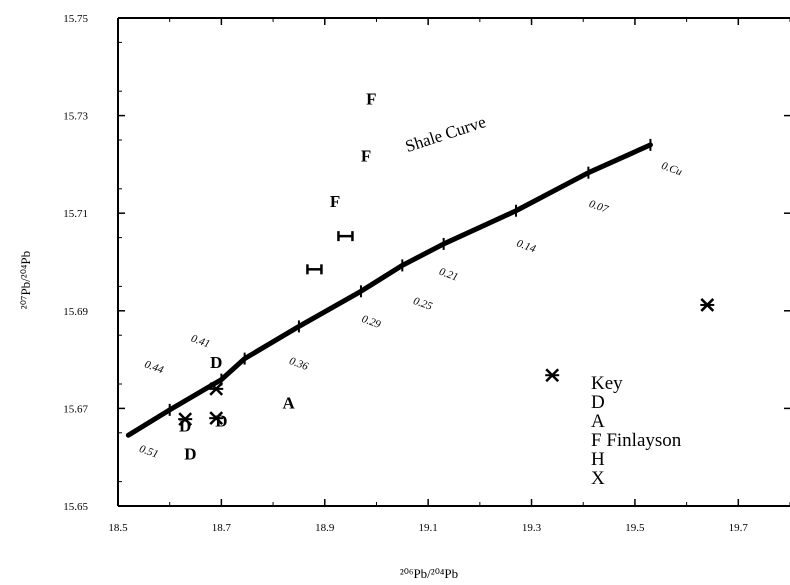  What do you see at coordinates (445, 134) in the screenshot?
I see `shale-curve-label: Shale Curve` at bounding box center [445, 134].